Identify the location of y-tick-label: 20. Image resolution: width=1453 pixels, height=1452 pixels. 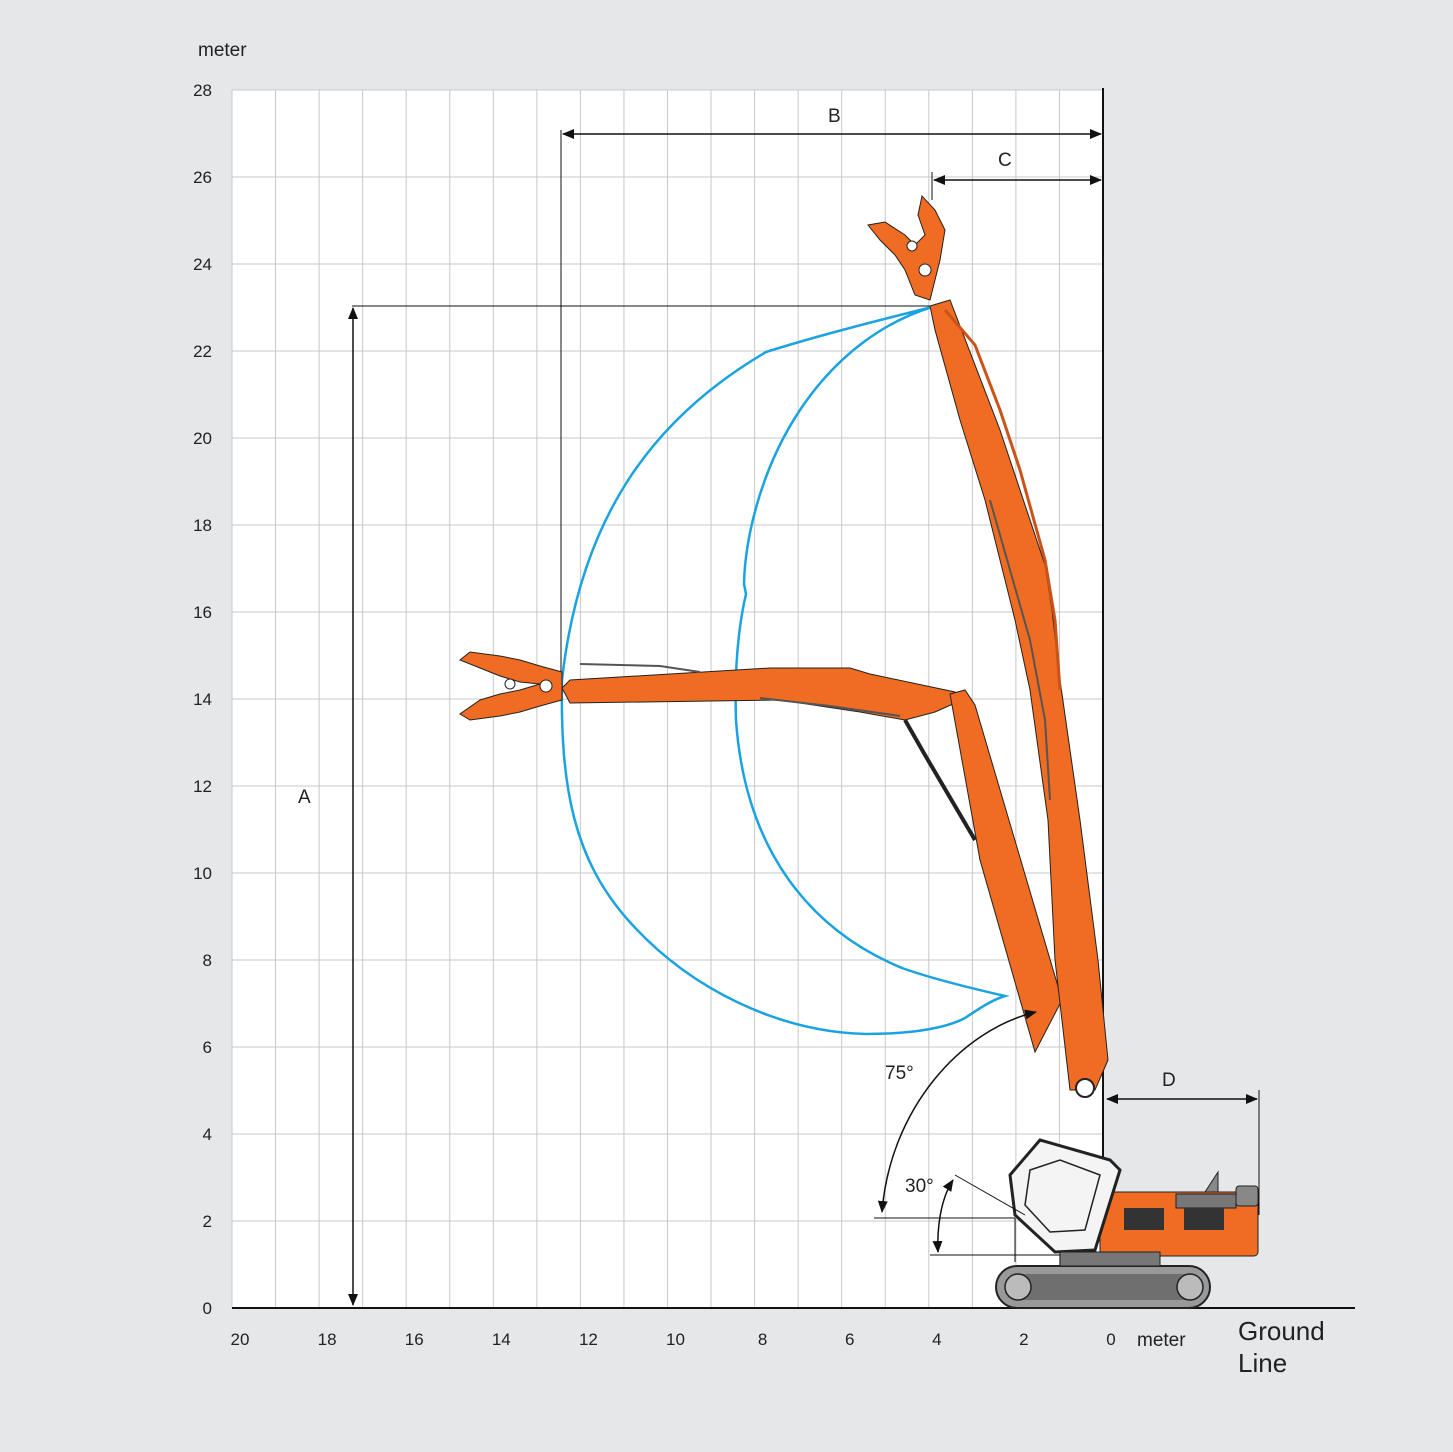
(202, 438).